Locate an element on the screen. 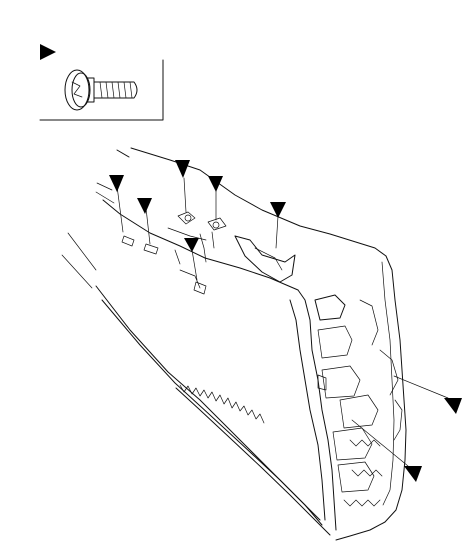  screw-icon is located at coordinates (101, 90).